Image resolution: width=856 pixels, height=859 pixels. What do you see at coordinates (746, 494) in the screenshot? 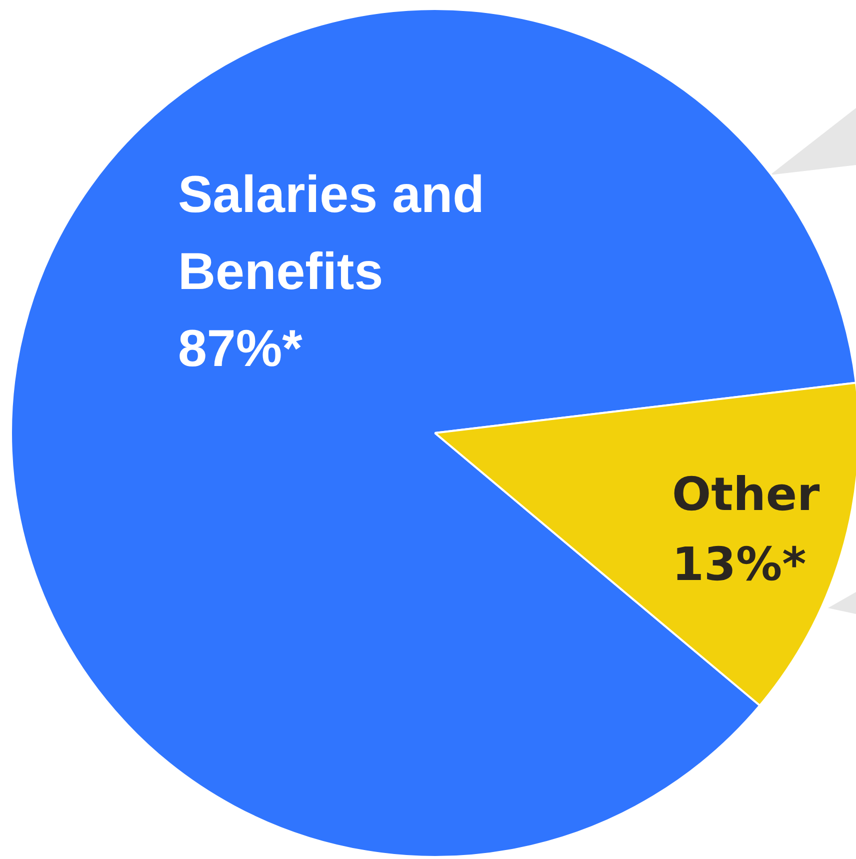
I see `slice-label: Other` at bounding box center [746, 494].